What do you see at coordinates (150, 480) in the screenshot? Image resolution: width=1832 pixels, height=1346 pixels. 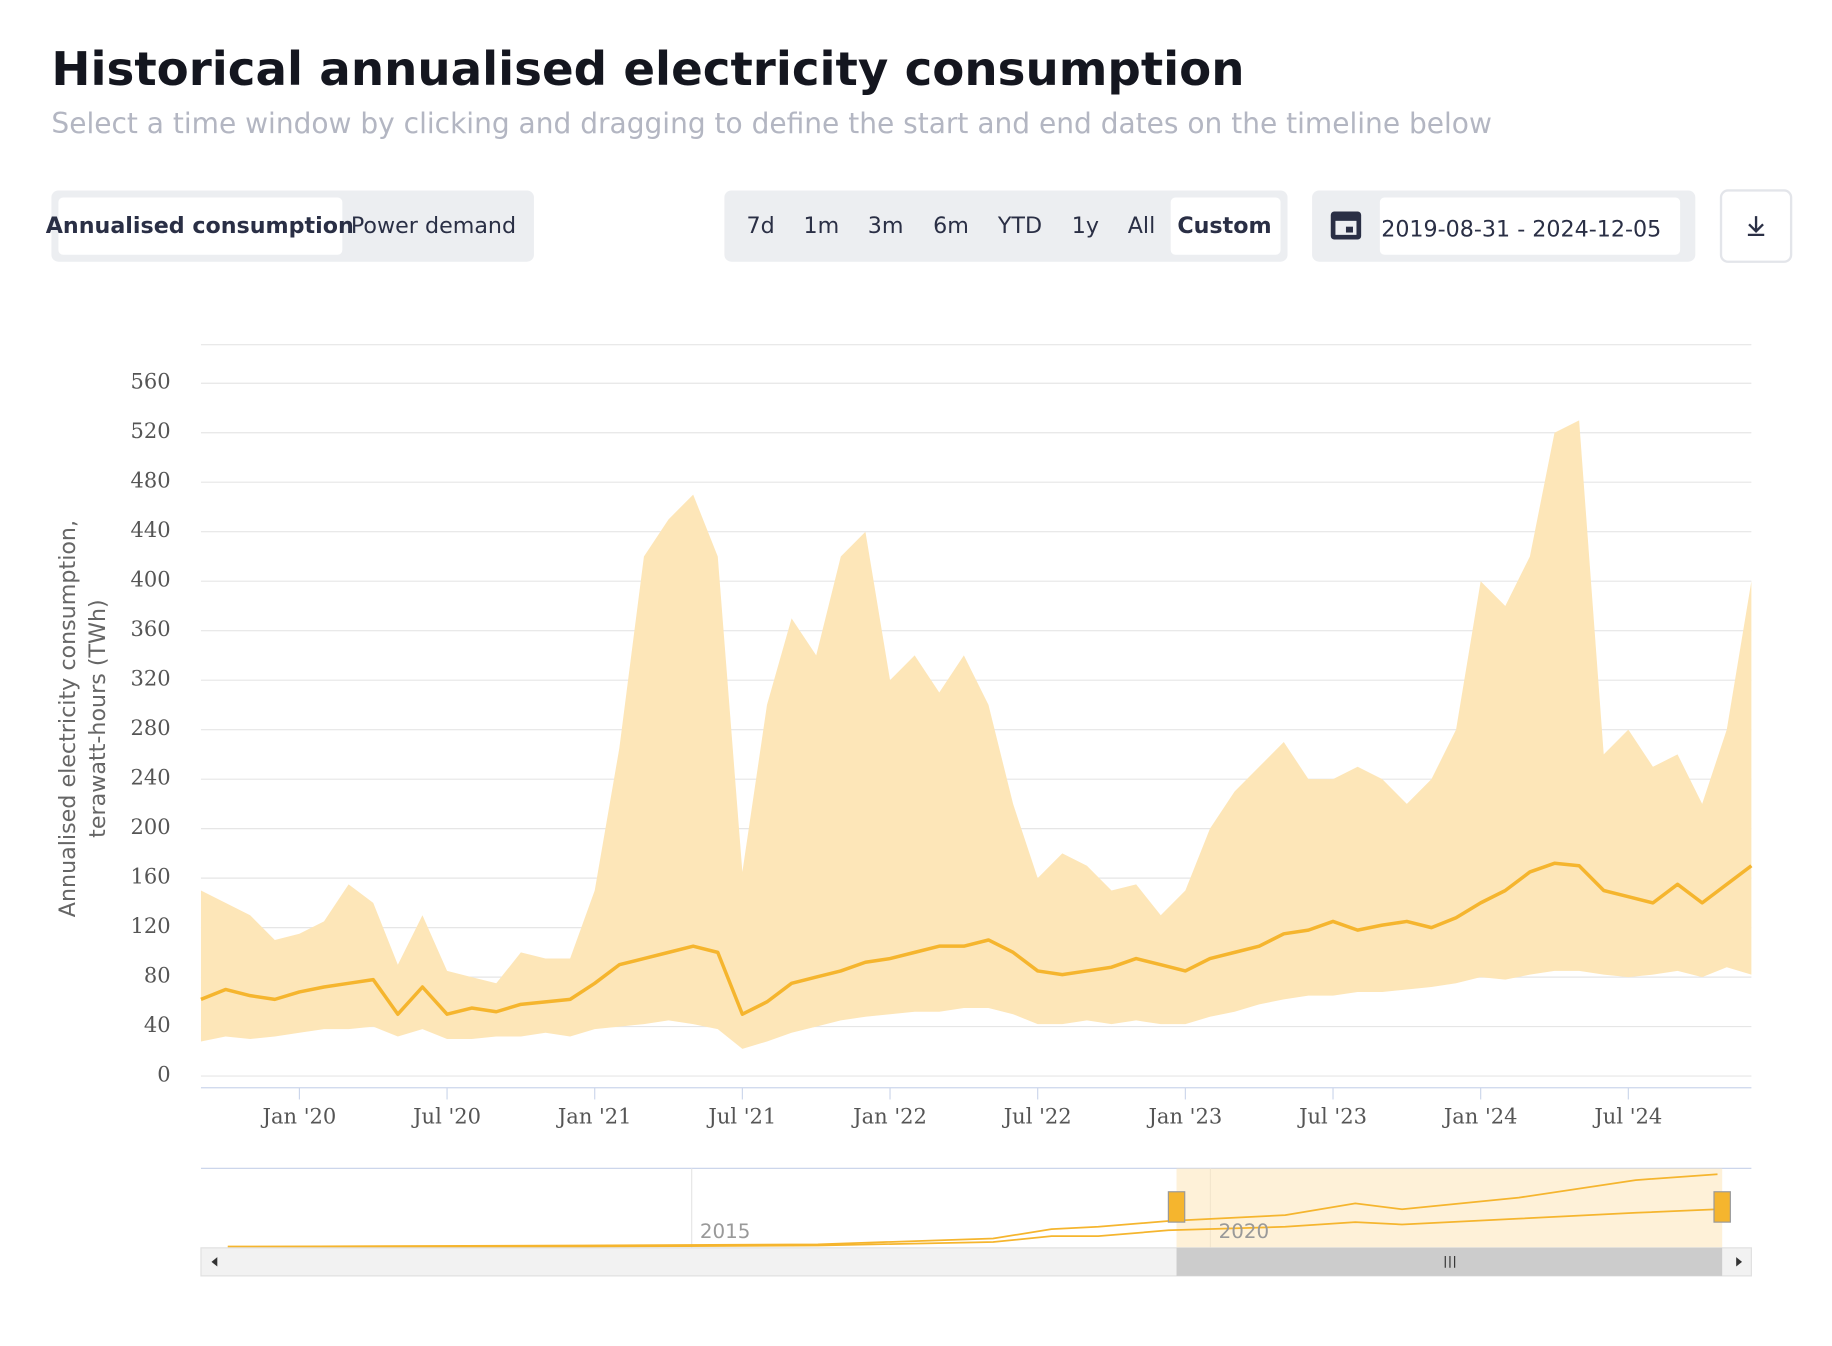 I see `y-tick-label: 480` at bounding box center [150, 480].